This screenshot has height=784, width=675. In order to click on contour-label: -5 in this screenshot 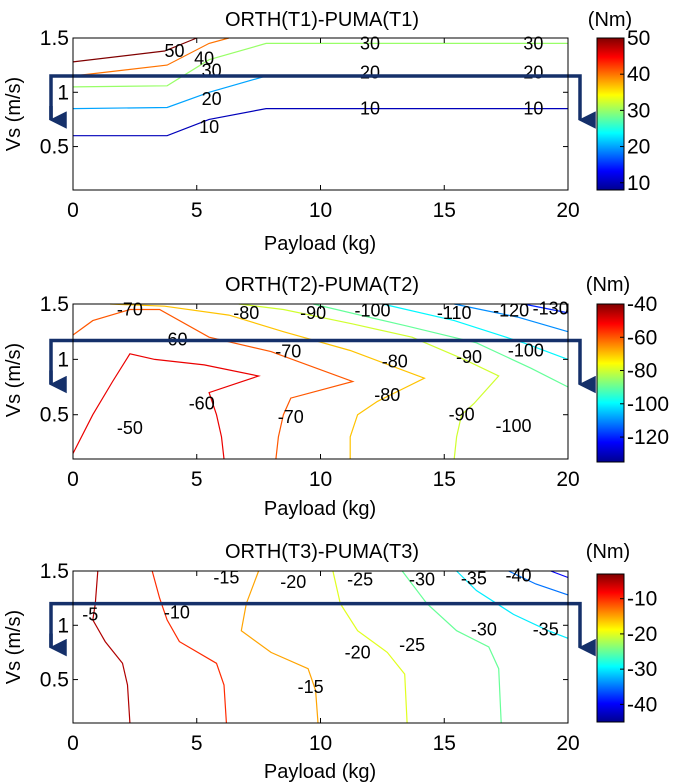, I will do `click(90, 614)`.